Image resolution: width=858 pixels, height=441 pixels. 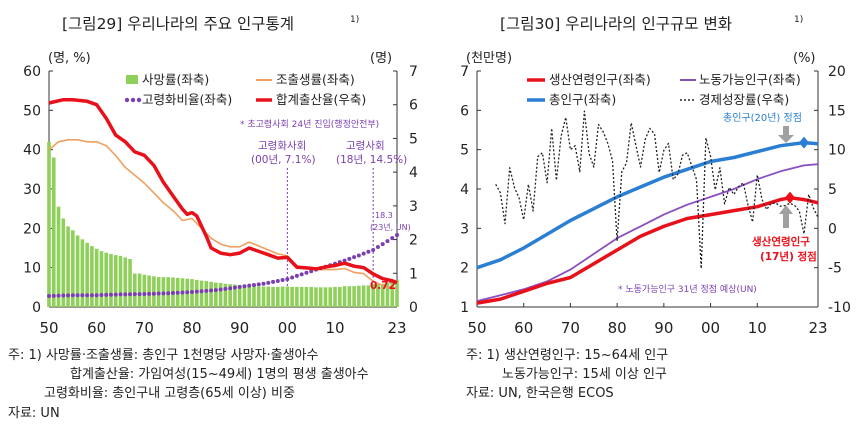 I want to click on note-aging-2018-detail: (18년, 14.5%), so click(x=371, y=160).